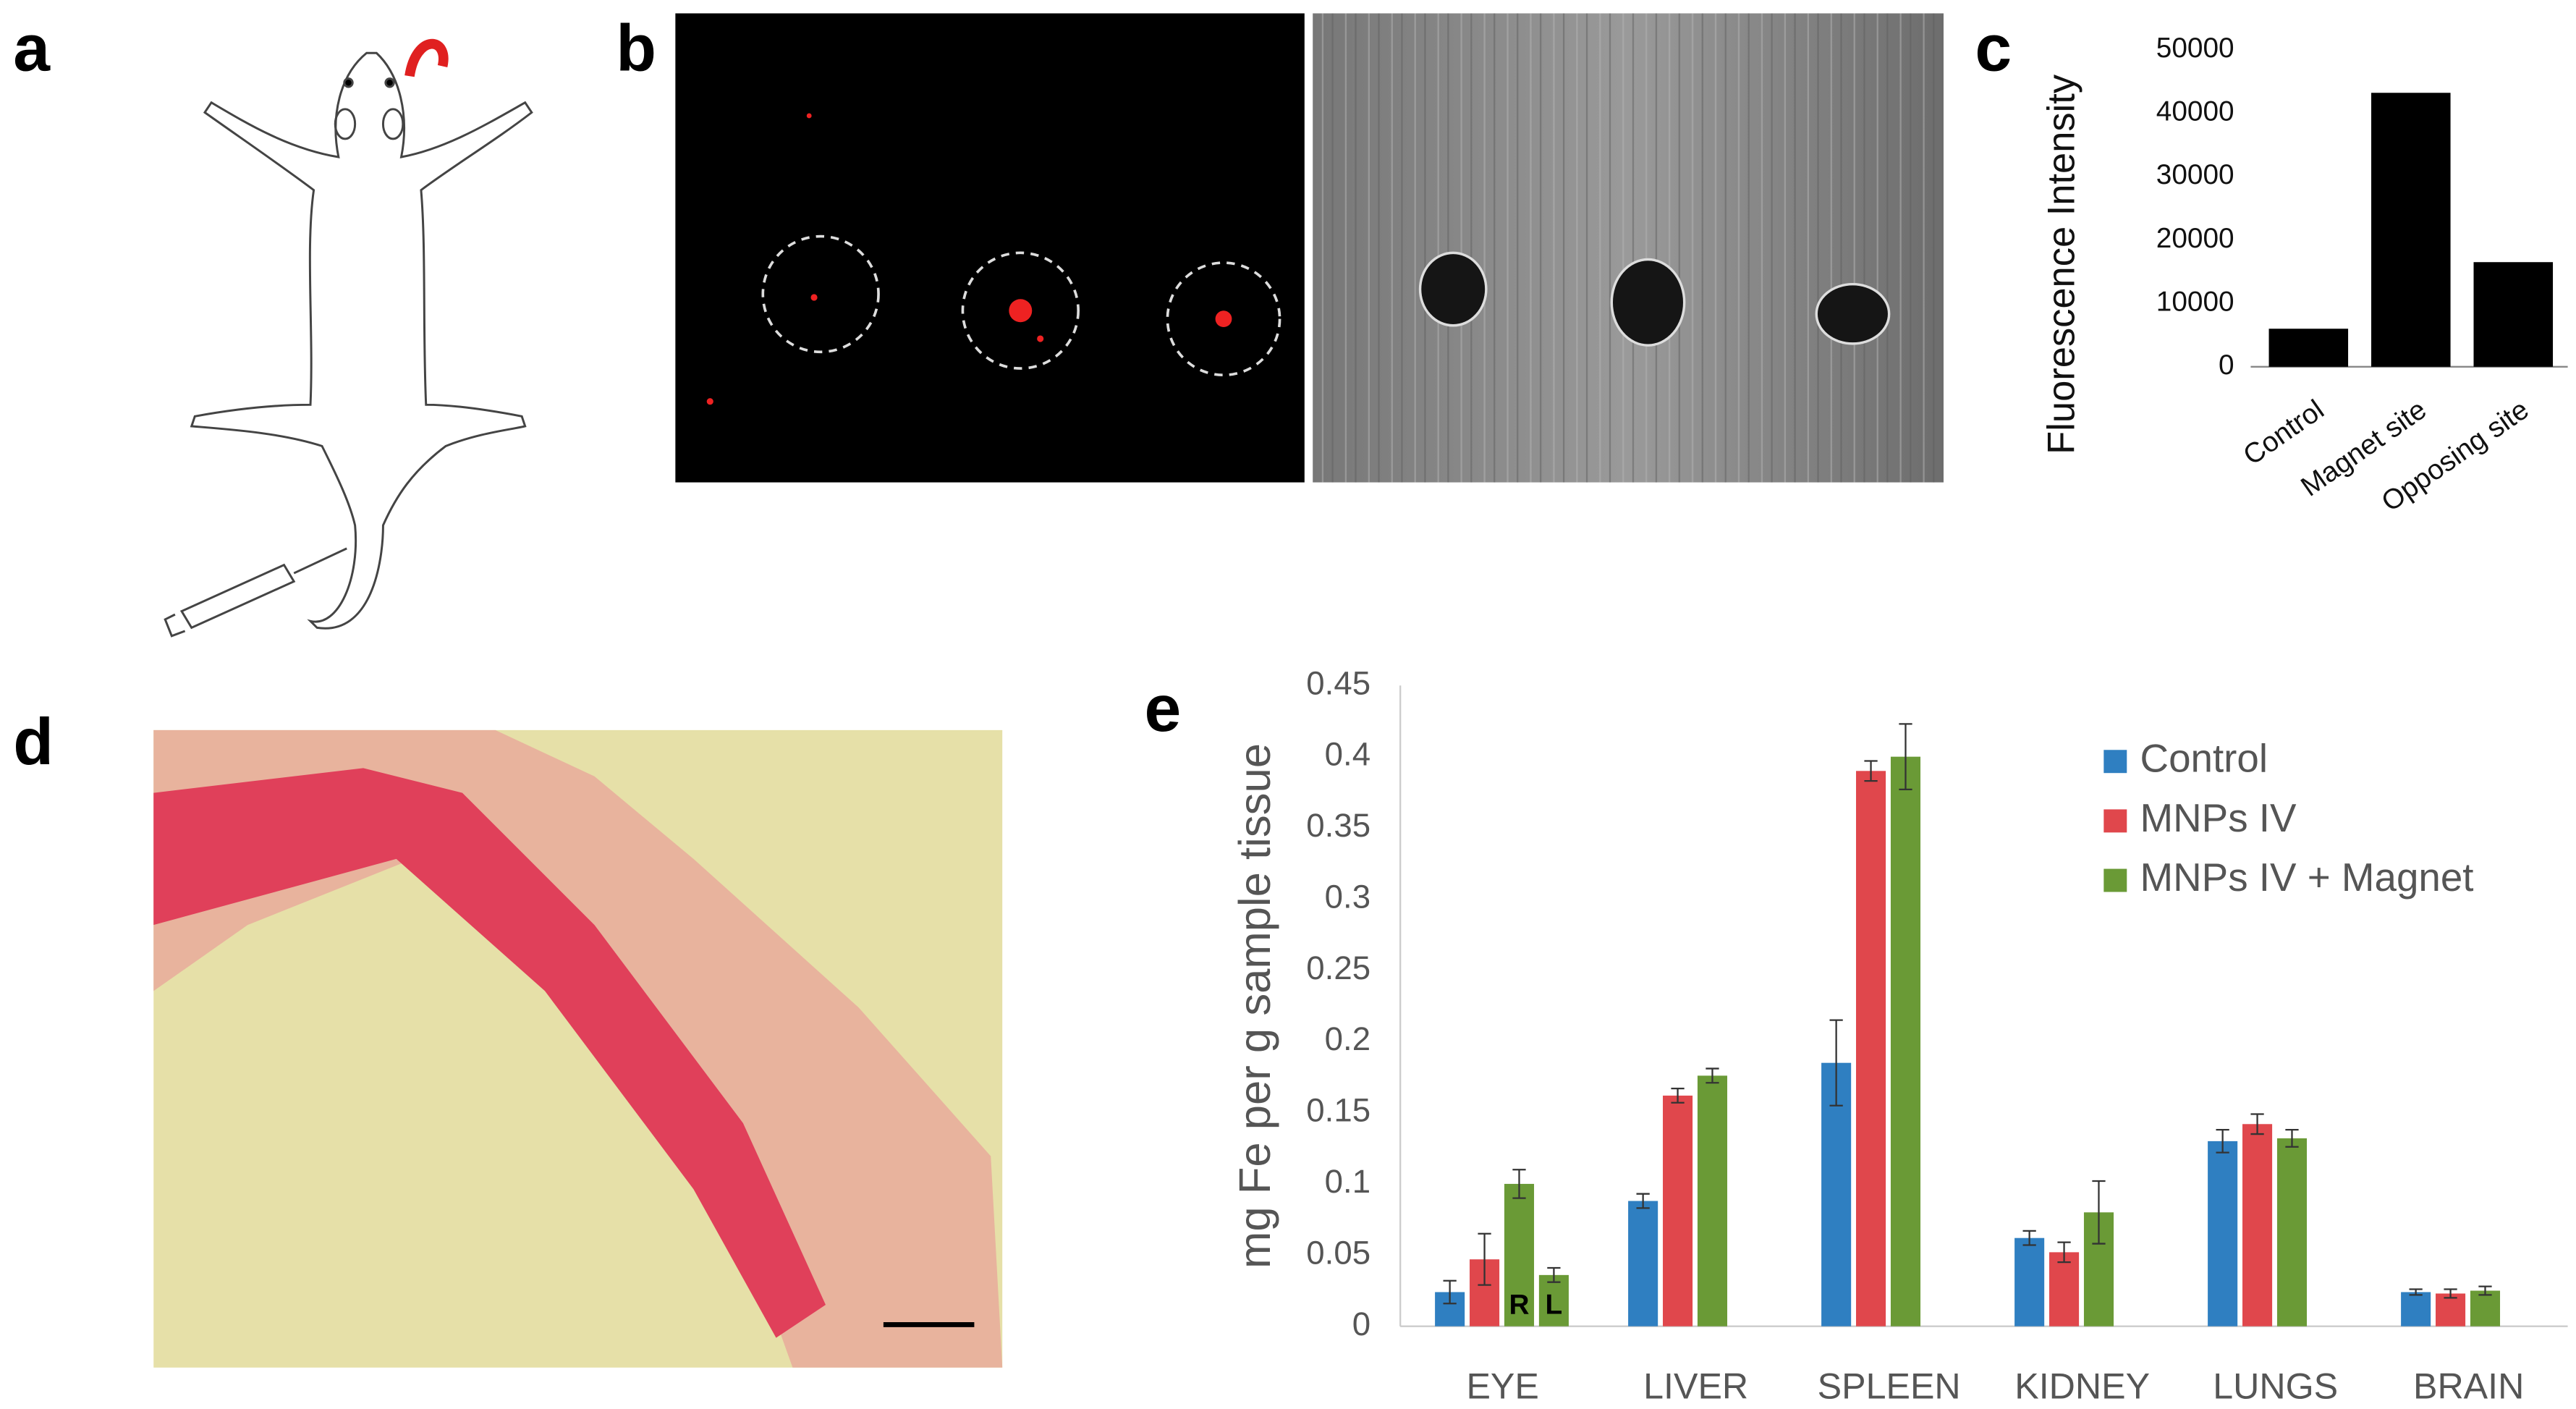 The height and width of the screenshot is (1409, 2576). I want to click on y-tick-label: 0.05, so click(1338, 1252).